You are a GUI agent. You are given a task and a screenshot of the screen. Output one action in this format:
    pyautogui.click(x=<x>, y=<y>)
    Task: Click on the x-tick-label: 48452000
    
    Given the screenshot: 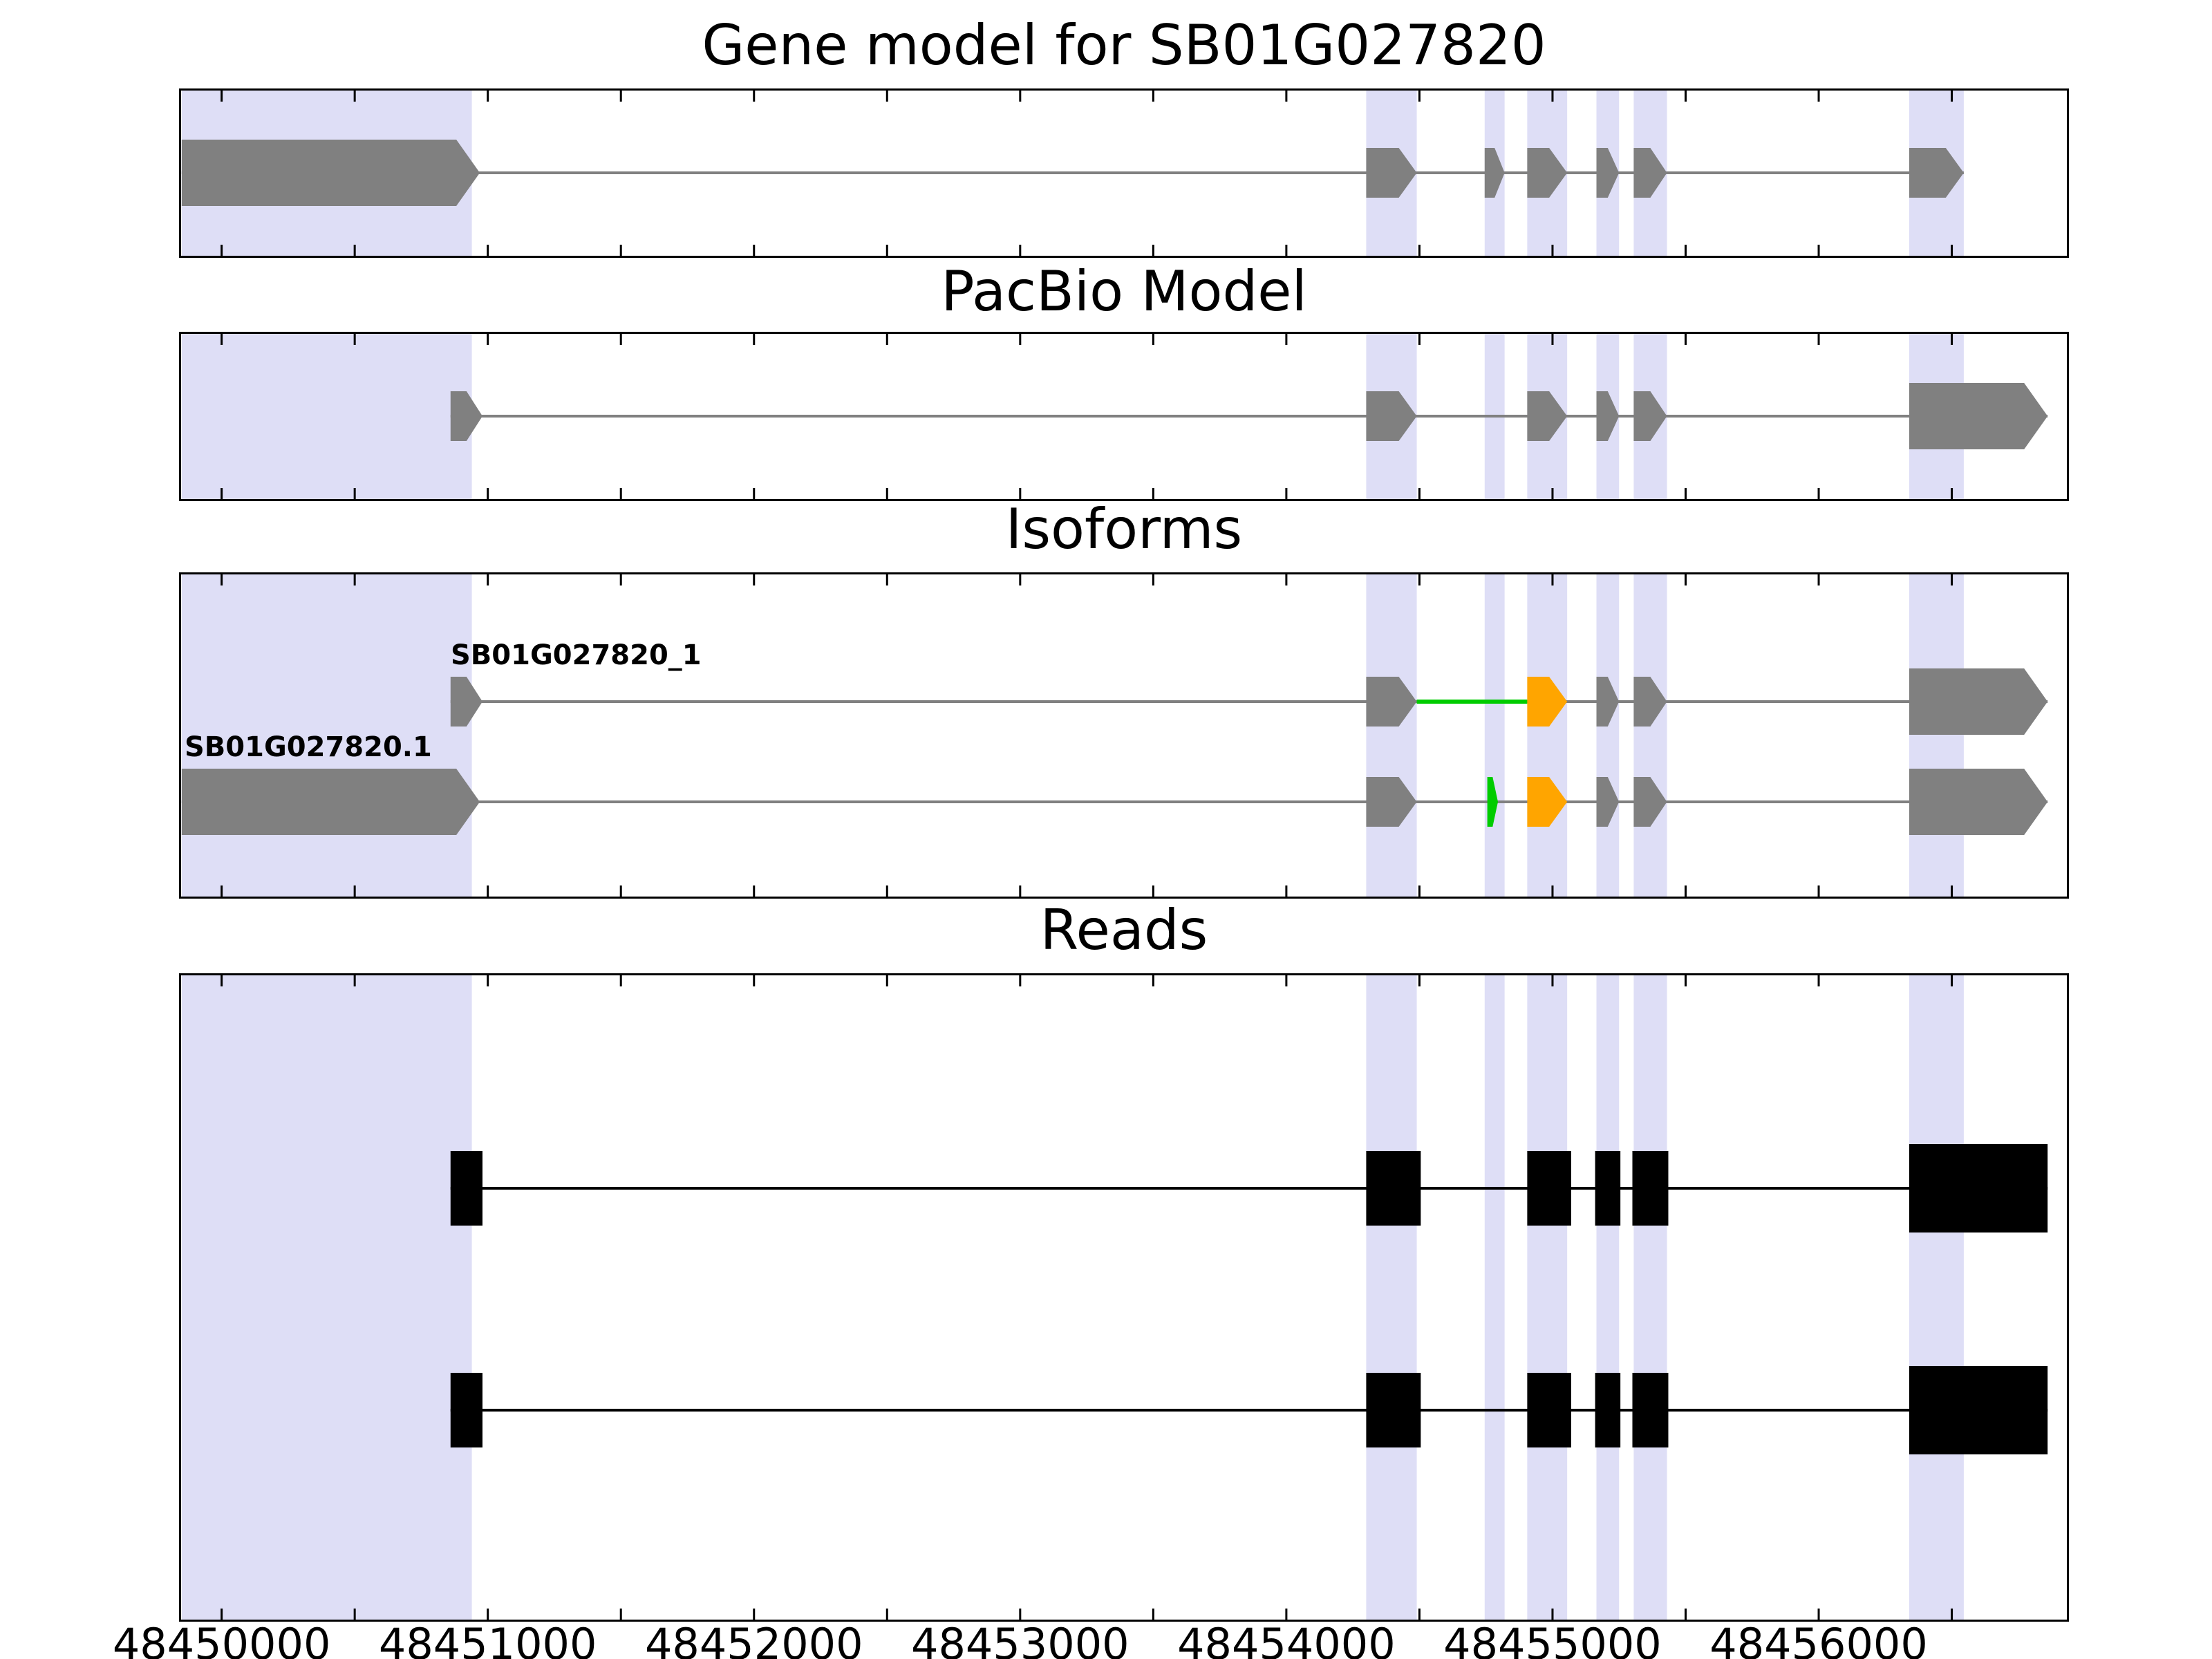 What is the action you would take?
    pyautogui.click(x=753, y=1639)
    